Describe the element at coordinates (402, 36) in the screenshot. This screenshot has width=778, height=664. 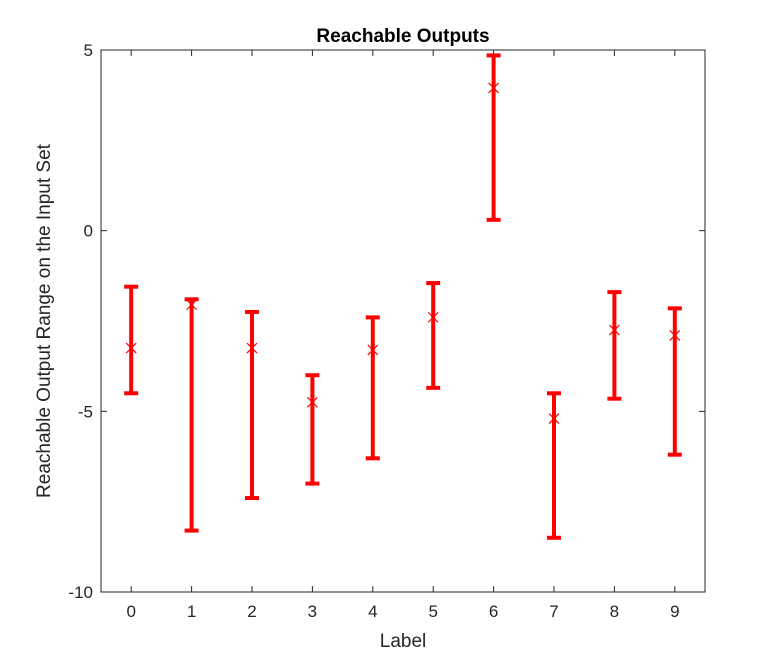
I see `chart-title: Reachable Outputs` at that location.